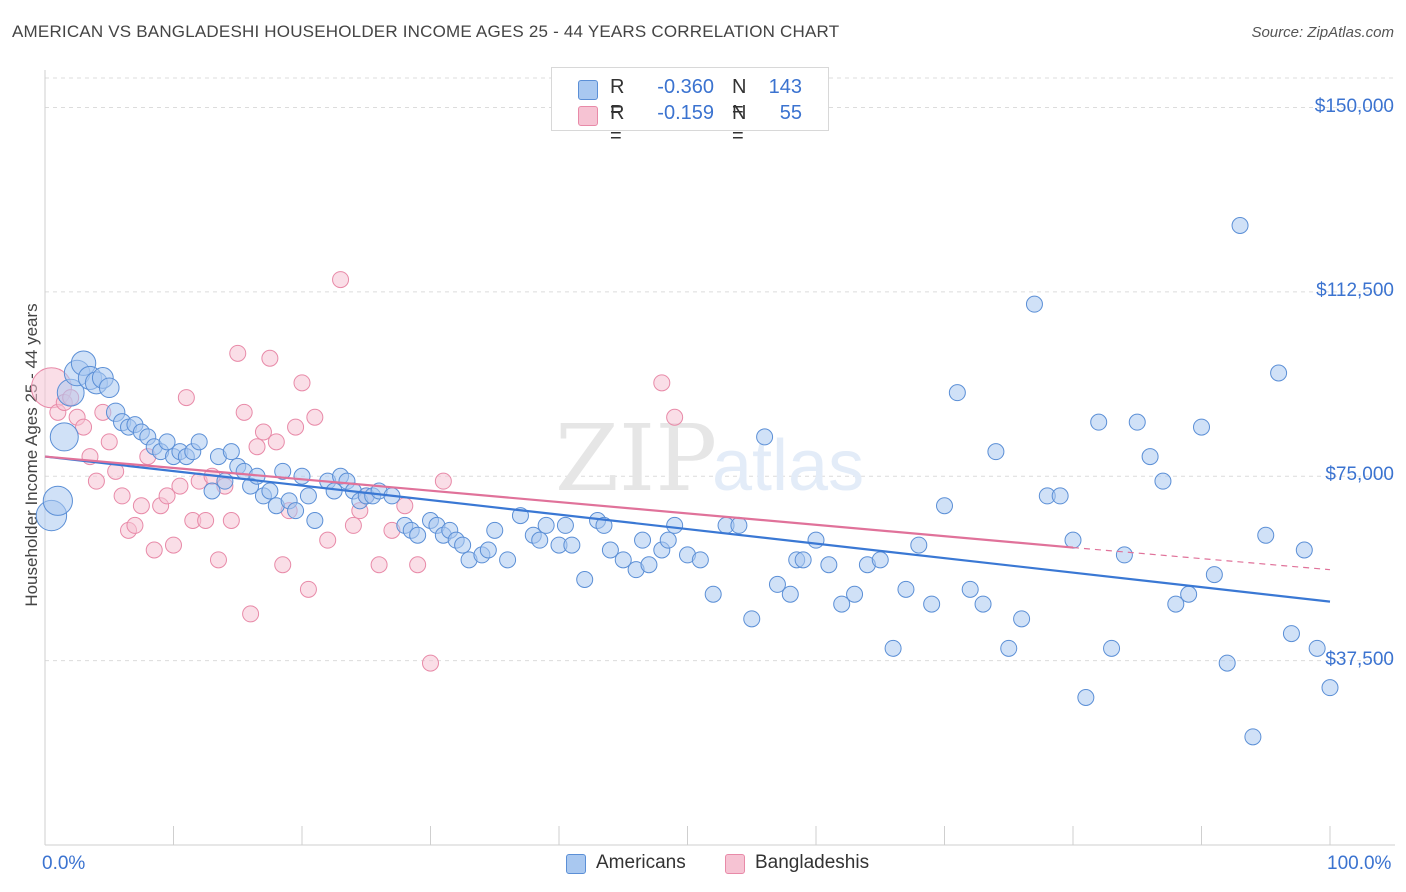 This screenshot has width=1406, height=892. What do you see at coordinates (788, 466) in the screenshot?
I see `watermark-atlas: atlas` at bounding box center [788, 466].